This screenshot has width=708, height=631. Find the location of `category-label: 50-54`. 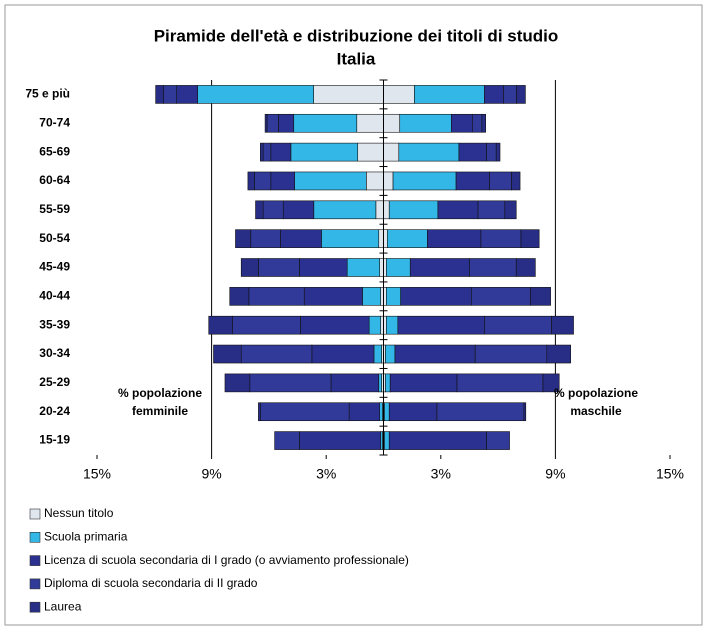

category-label: 50-54 is located at coordinates (54, 238).